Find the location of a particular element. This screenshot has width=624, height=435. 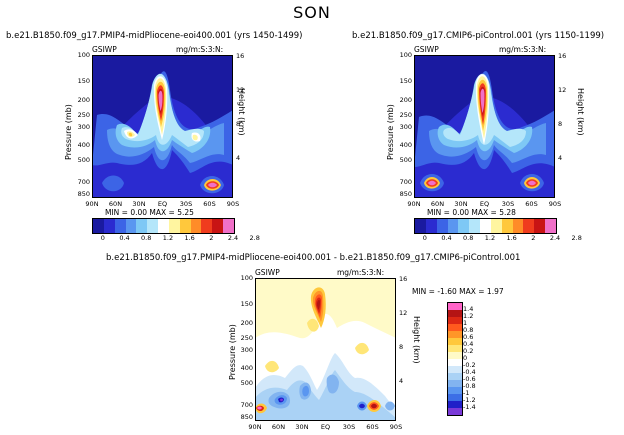

panel1-units: mg/m:S:3:N: is located at coordinates (200, 49).